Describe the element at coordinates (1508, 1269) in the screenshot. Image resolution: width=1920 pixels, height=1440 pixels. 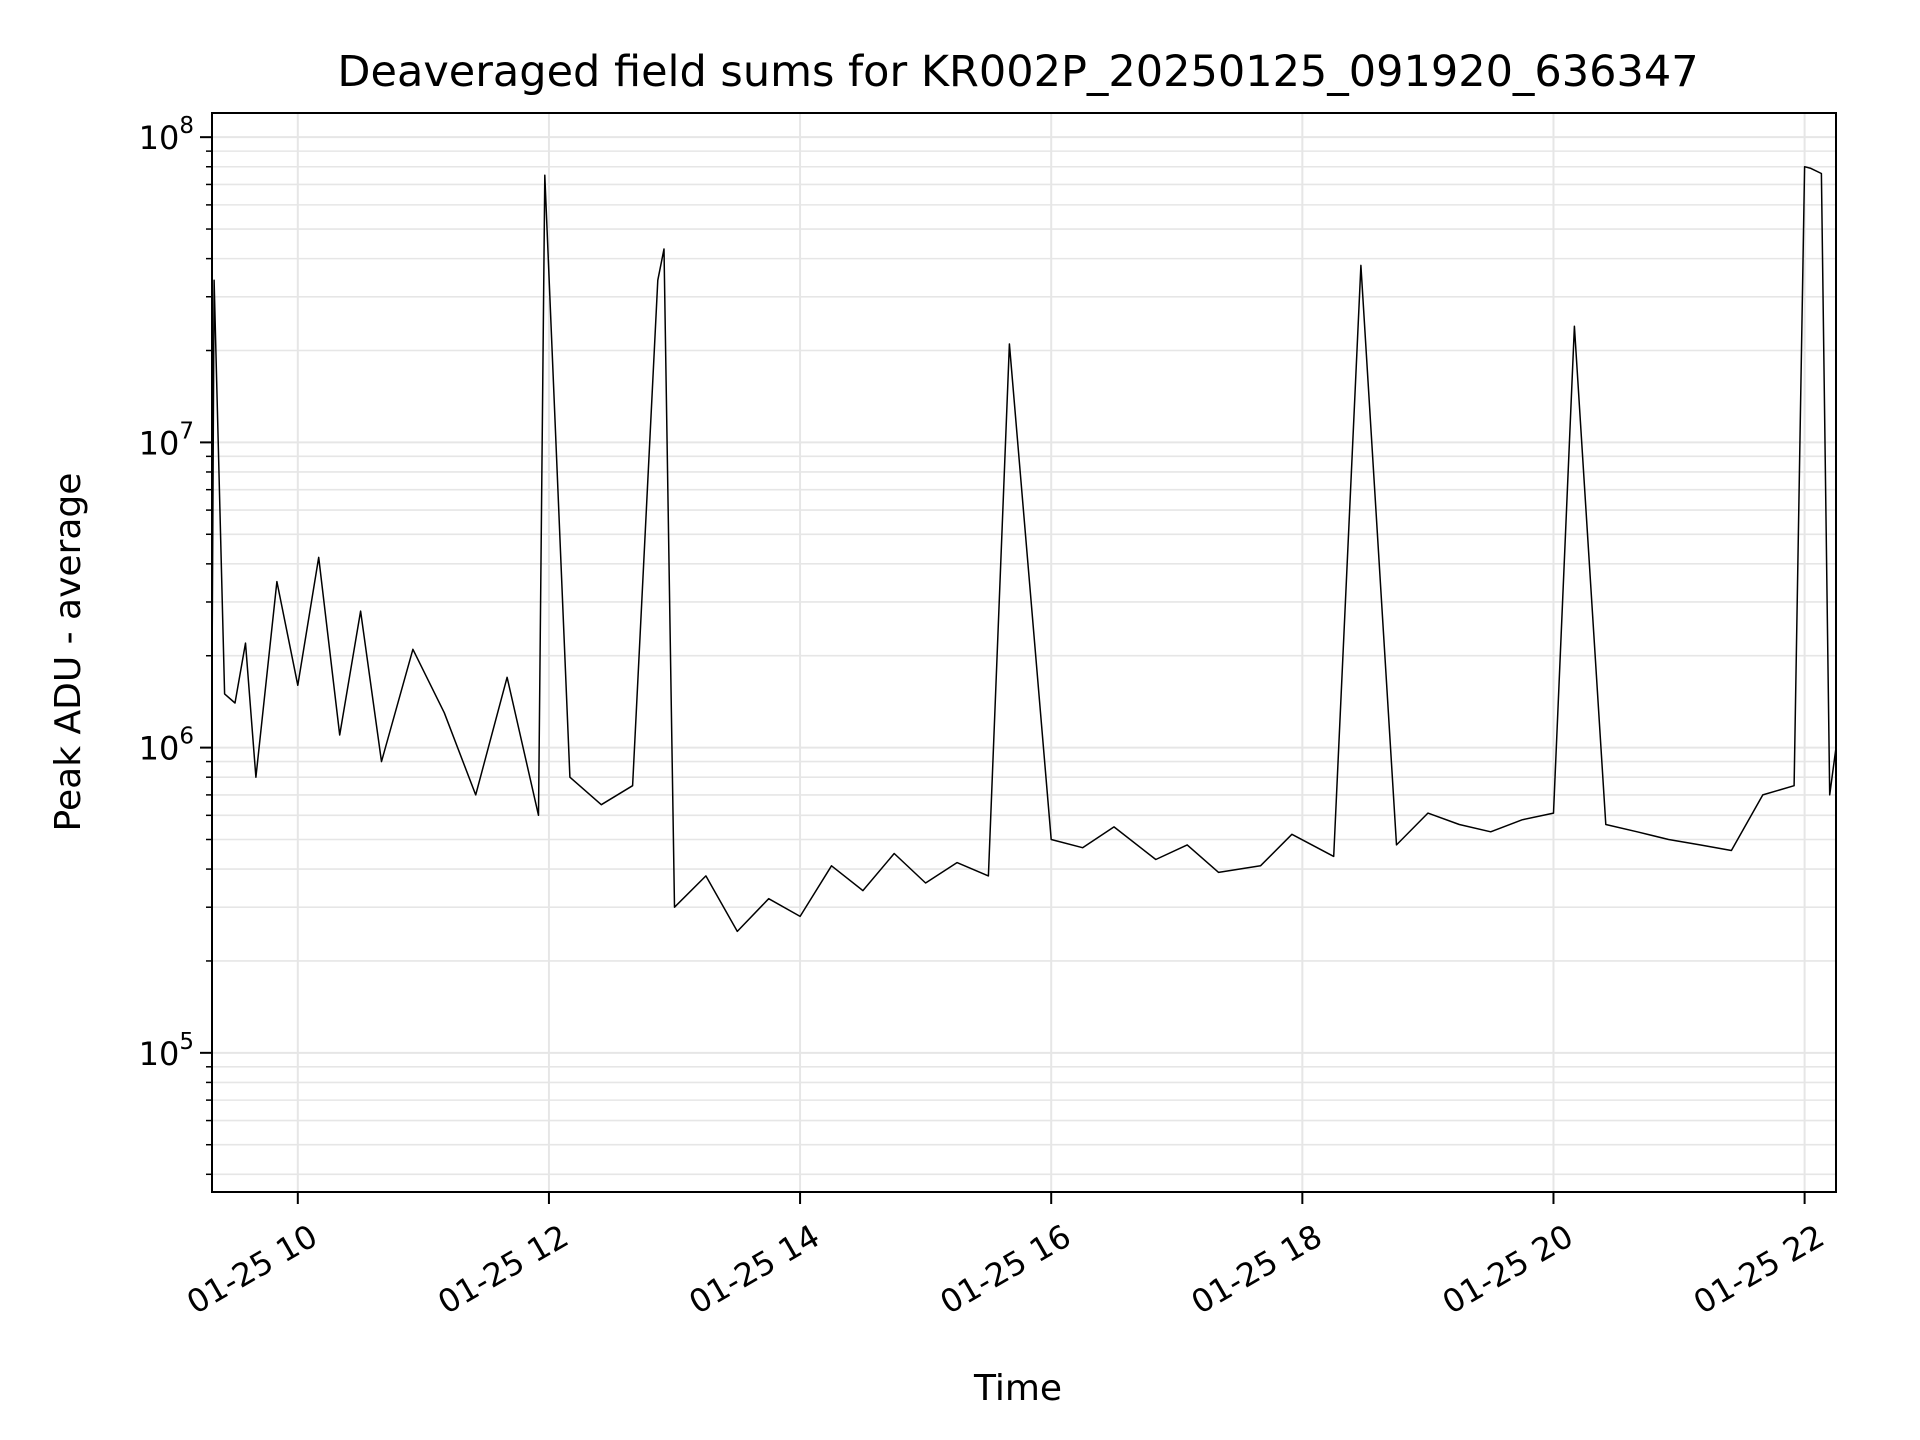
I see `x-tick-label: 01-25 20` at that location.